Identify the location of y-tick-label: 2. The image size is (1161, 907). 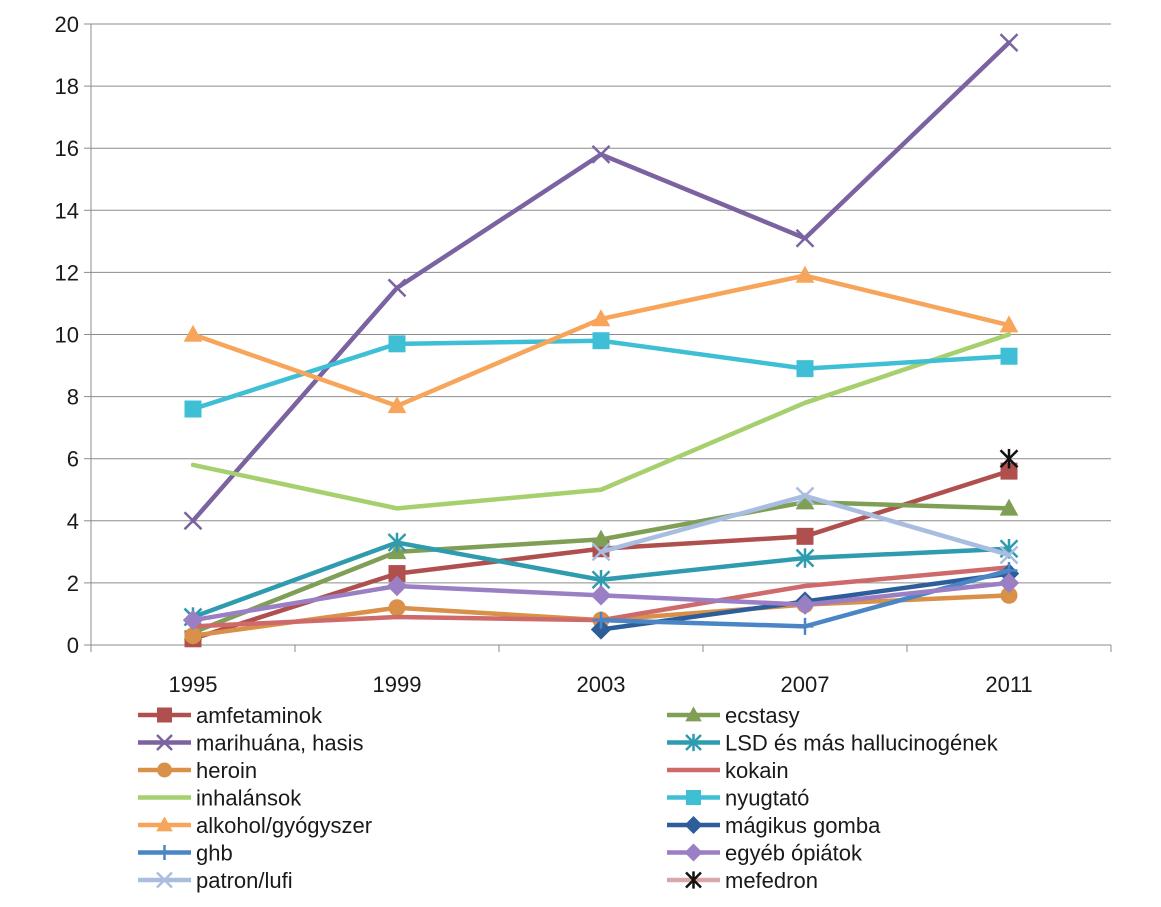
(73, 583).